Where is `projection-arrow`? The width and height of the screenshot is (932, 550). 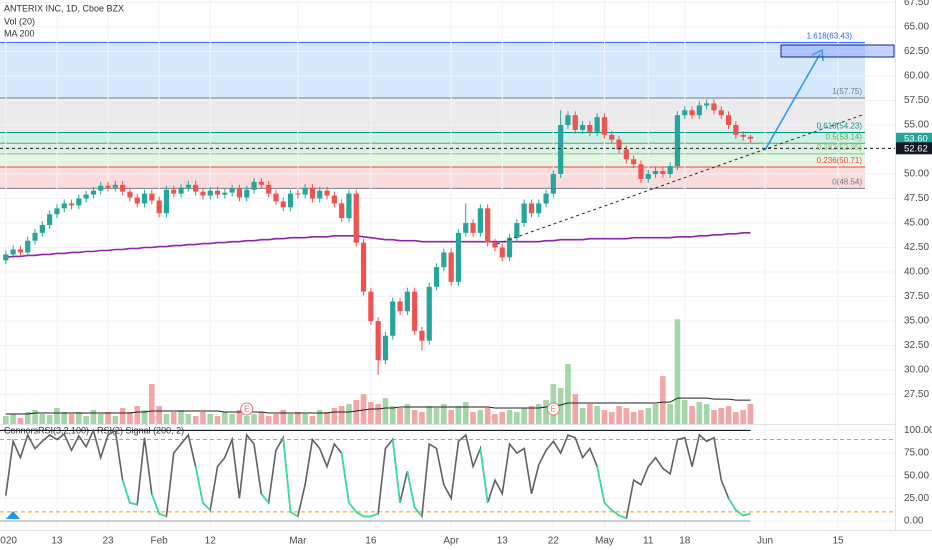
projection-arrow is located at coordinates (792, 102).